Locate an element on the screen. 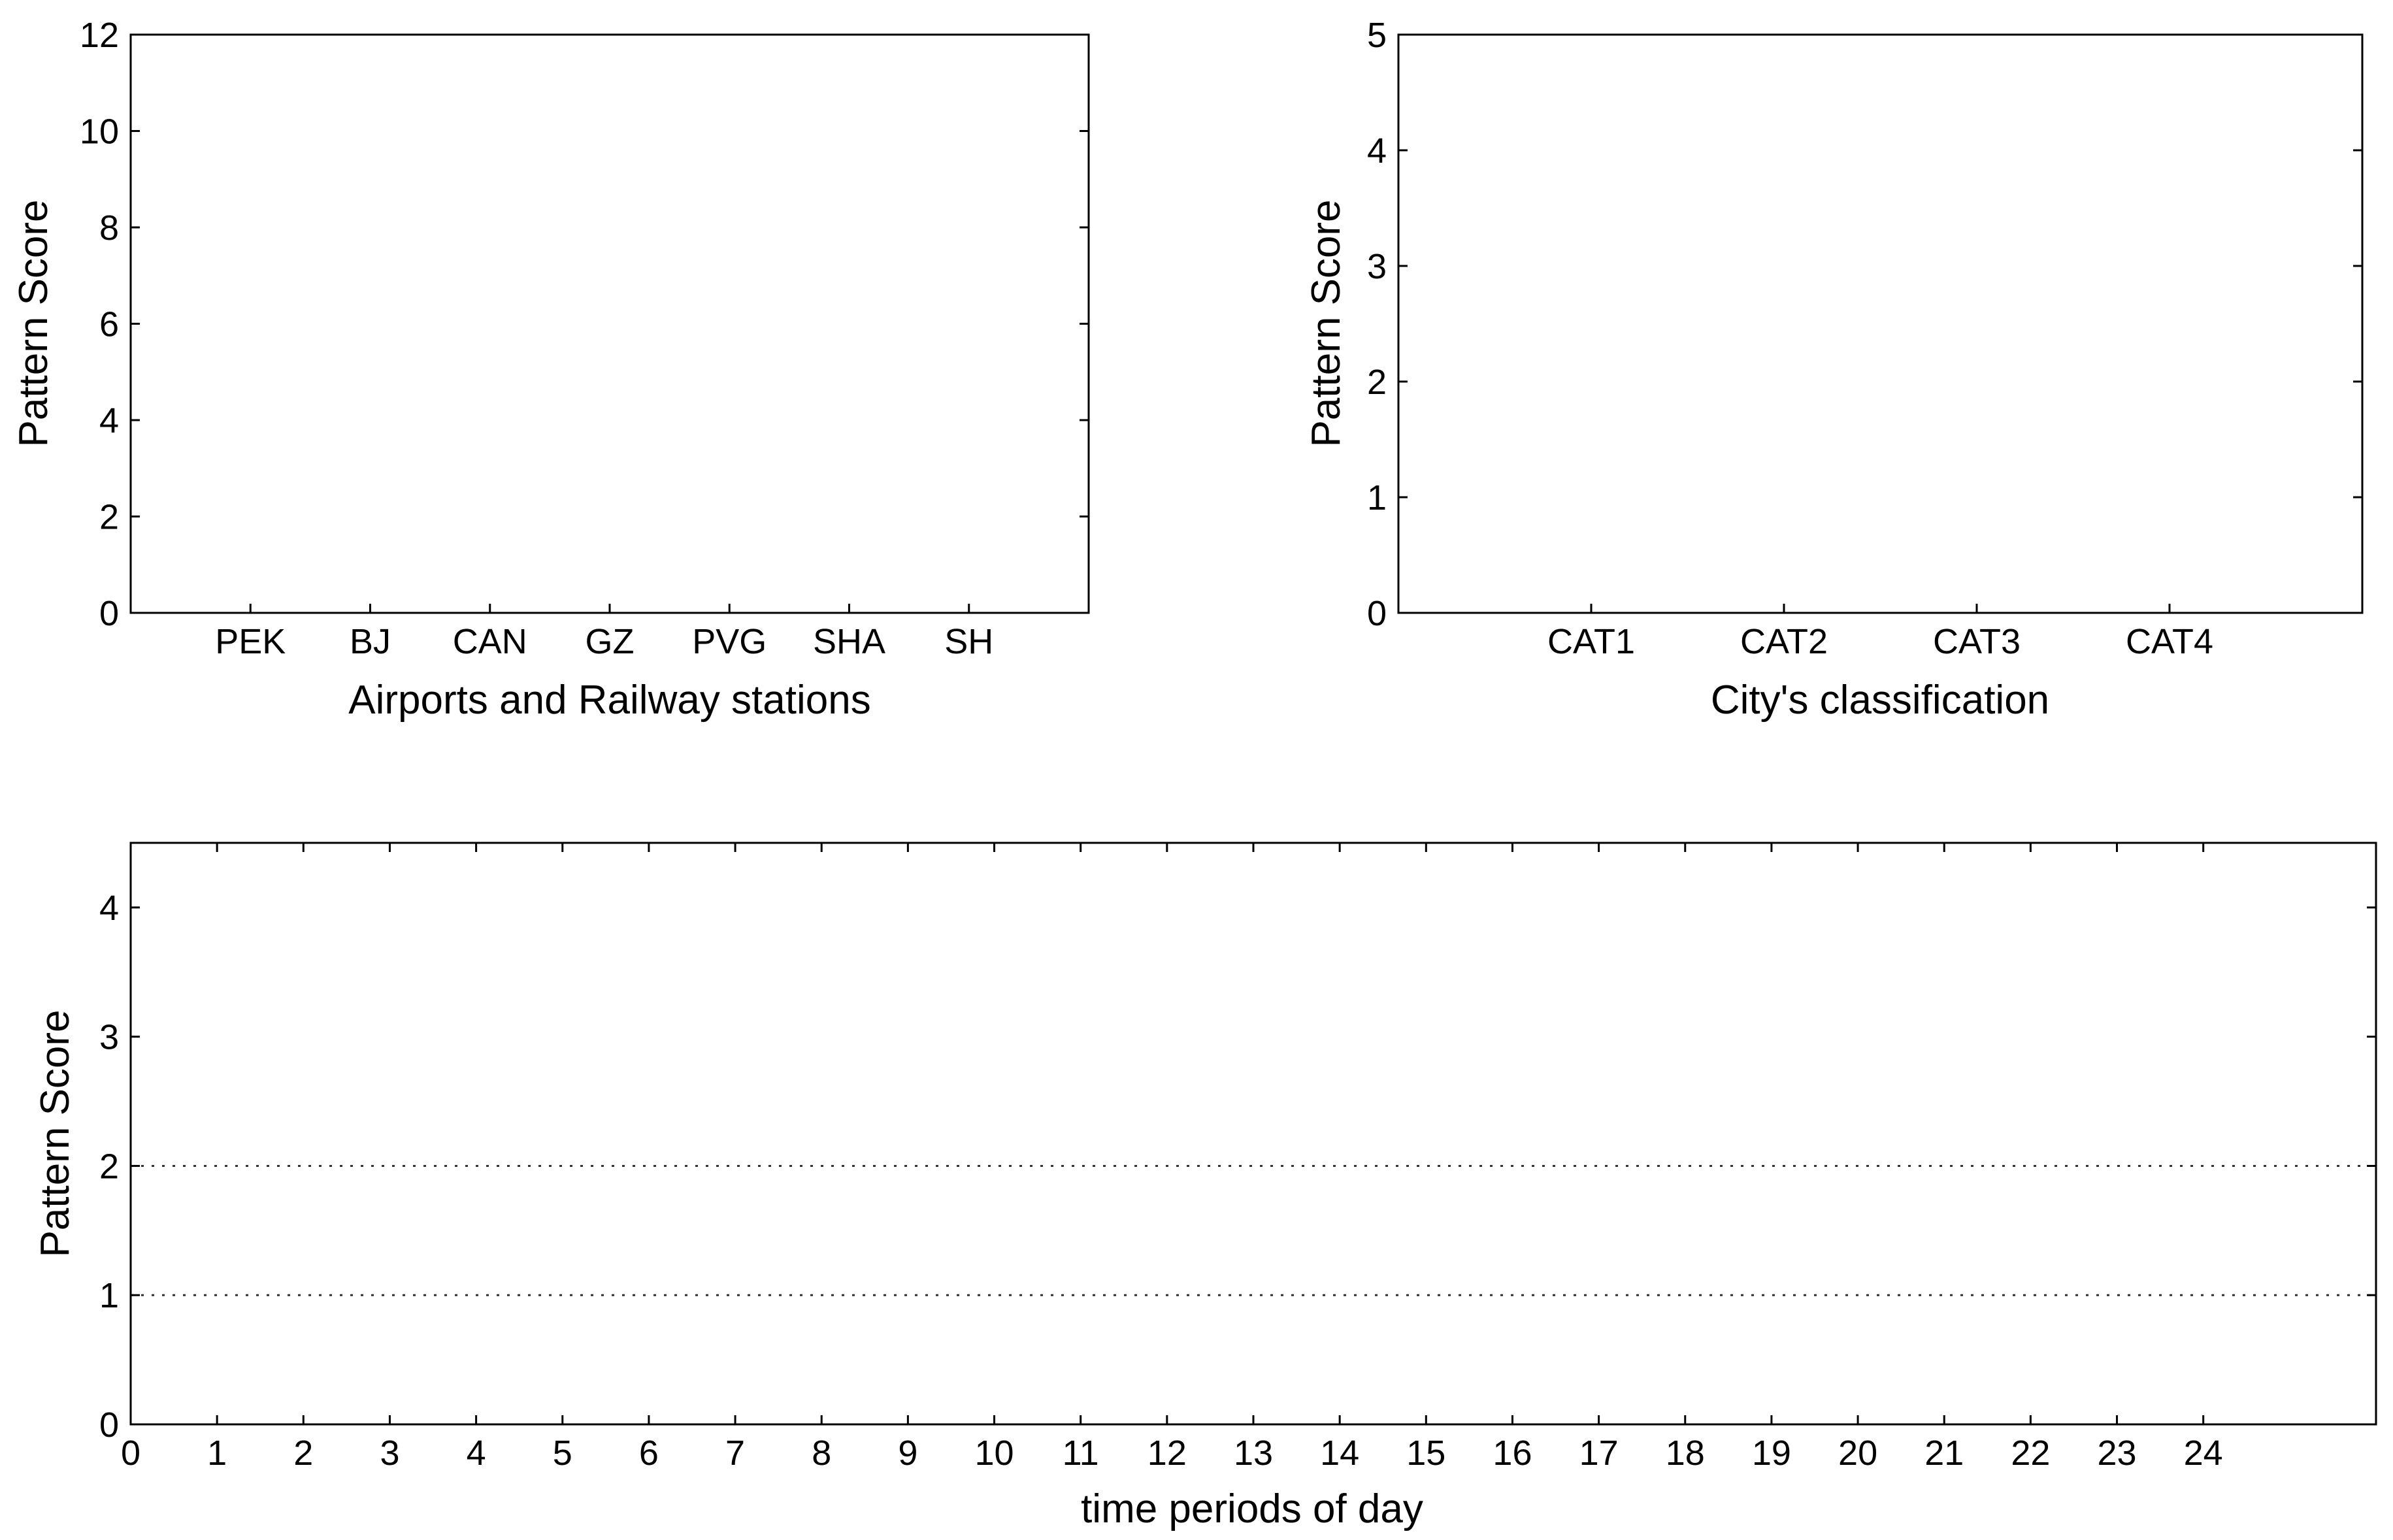 This screenshot has height=1540, width=2393. time-periods-x-tick-label: 10 is located at coordinates (994, 1453).